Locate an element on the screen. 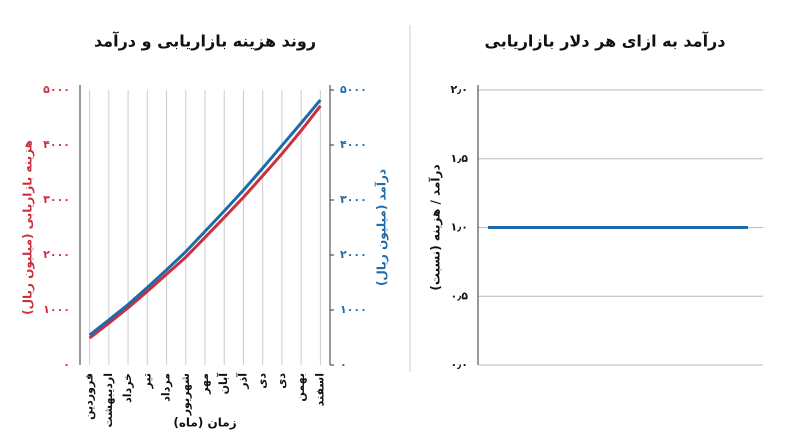 The height and width of the screenshot is (447, 800). y2-tick-label: ۲۰۰۰ is located at coordinates (353, 254).